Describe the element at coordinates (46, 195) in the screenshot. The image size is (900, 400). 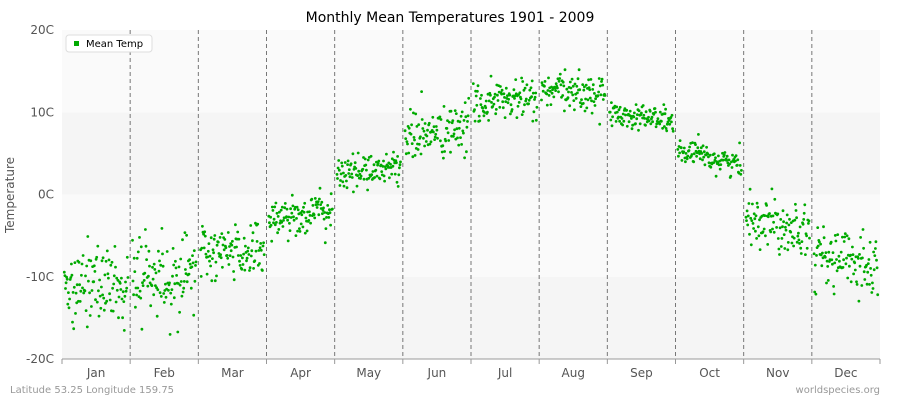
I see `y-tick-label: 0C` at that location.